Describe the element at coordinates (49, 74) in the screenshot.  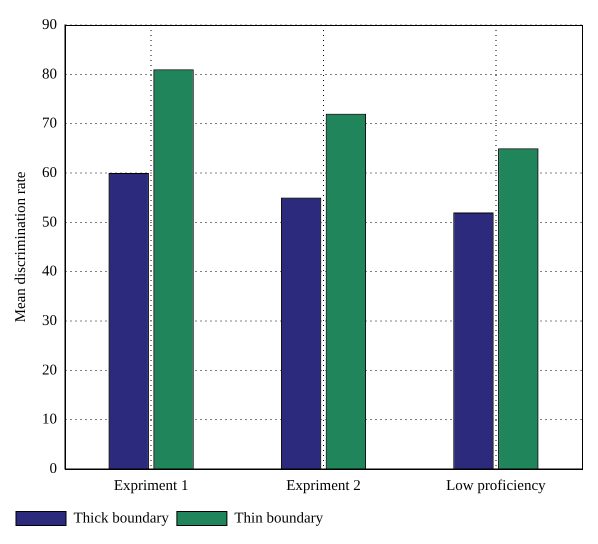
I see `y-tick-label: 80` at that location.